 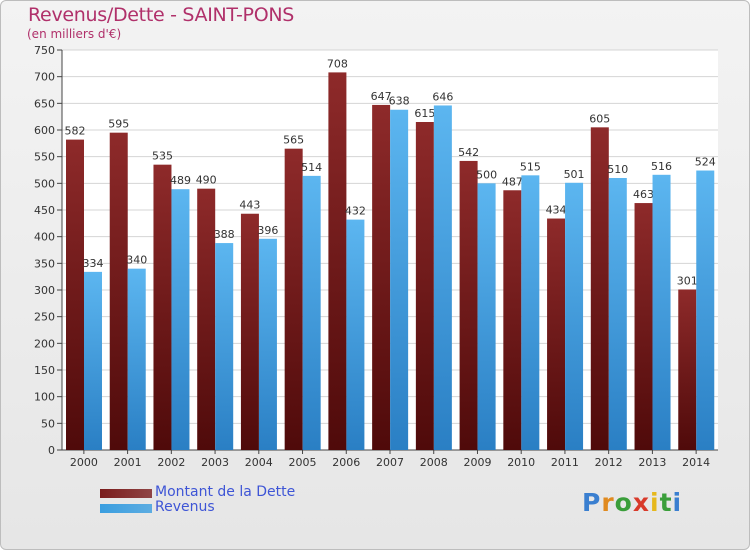 What do you see at coordinates (126, 493) in the screenshot?
I see `legend-swatch-dette` at bounding box center [126, 493].